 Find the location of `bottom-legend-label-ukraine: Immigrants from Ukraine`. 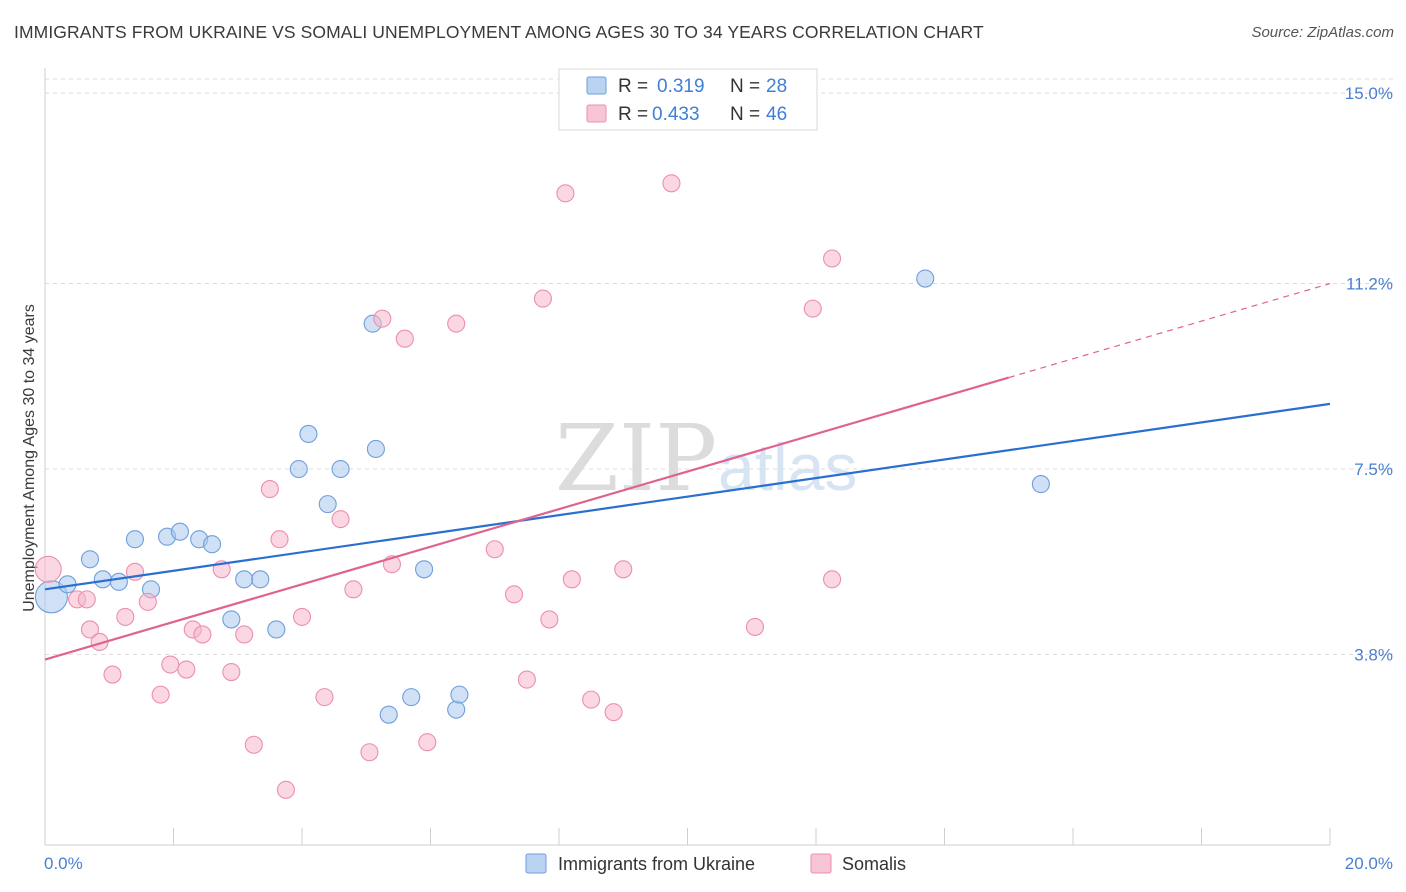

bottom-legend-label-ukraine: Immigrants from Ukraine is located at coordinates (656, 864).